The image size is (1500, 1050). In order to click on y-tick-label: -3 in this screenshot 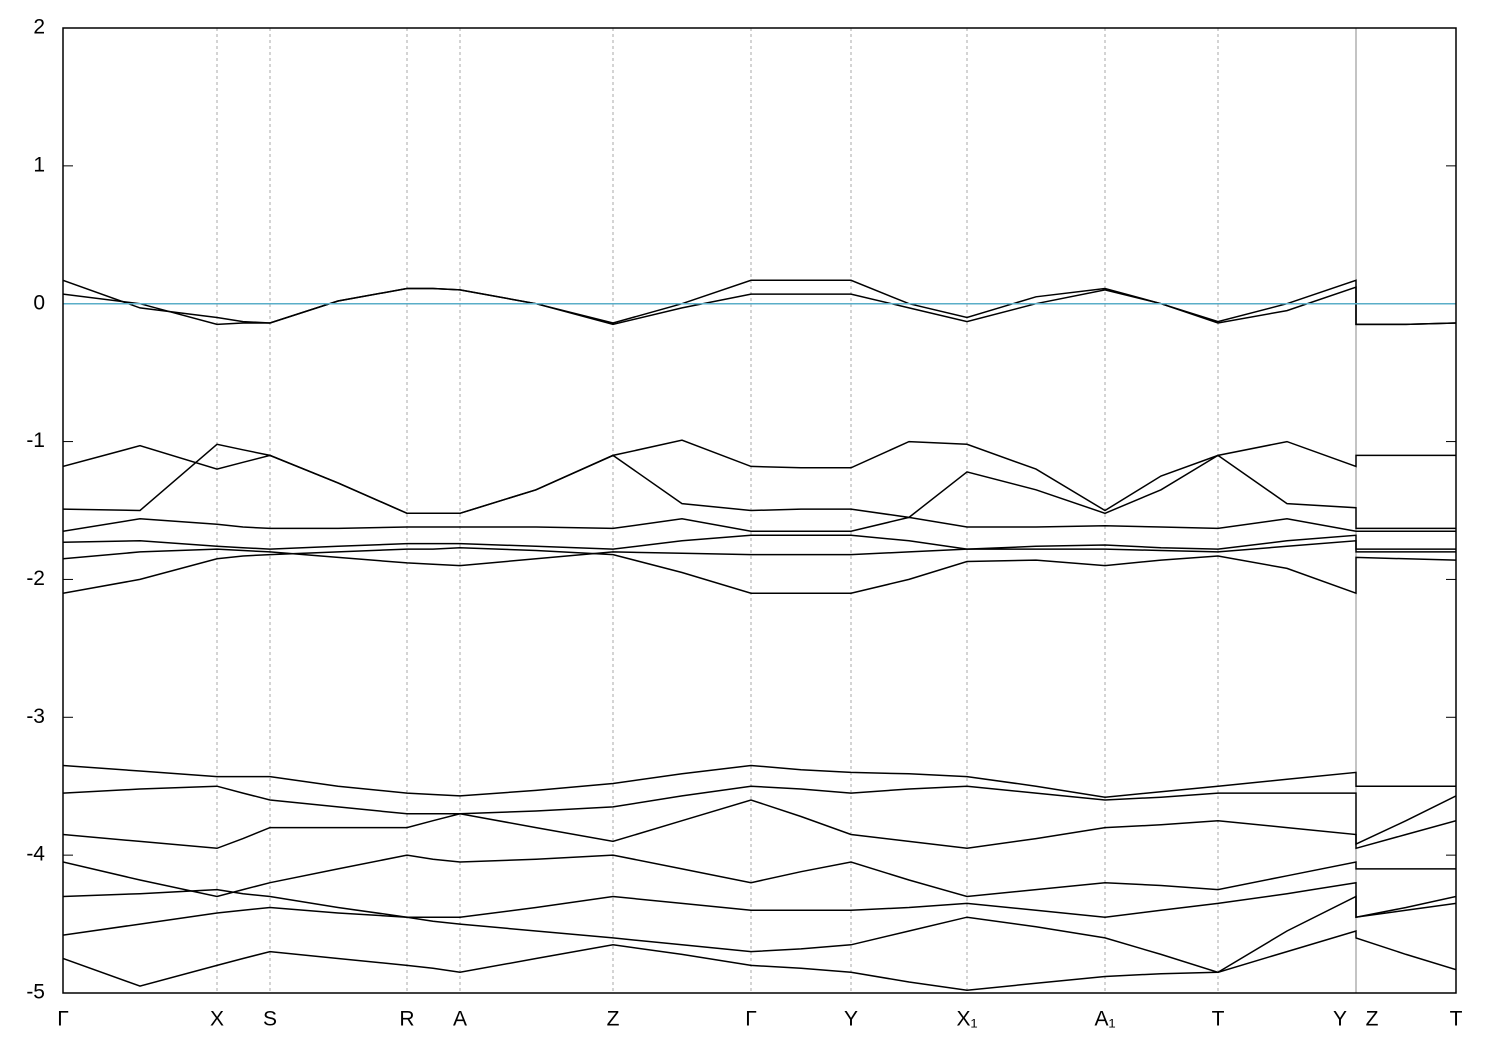, I will do `click(35, 716)`.